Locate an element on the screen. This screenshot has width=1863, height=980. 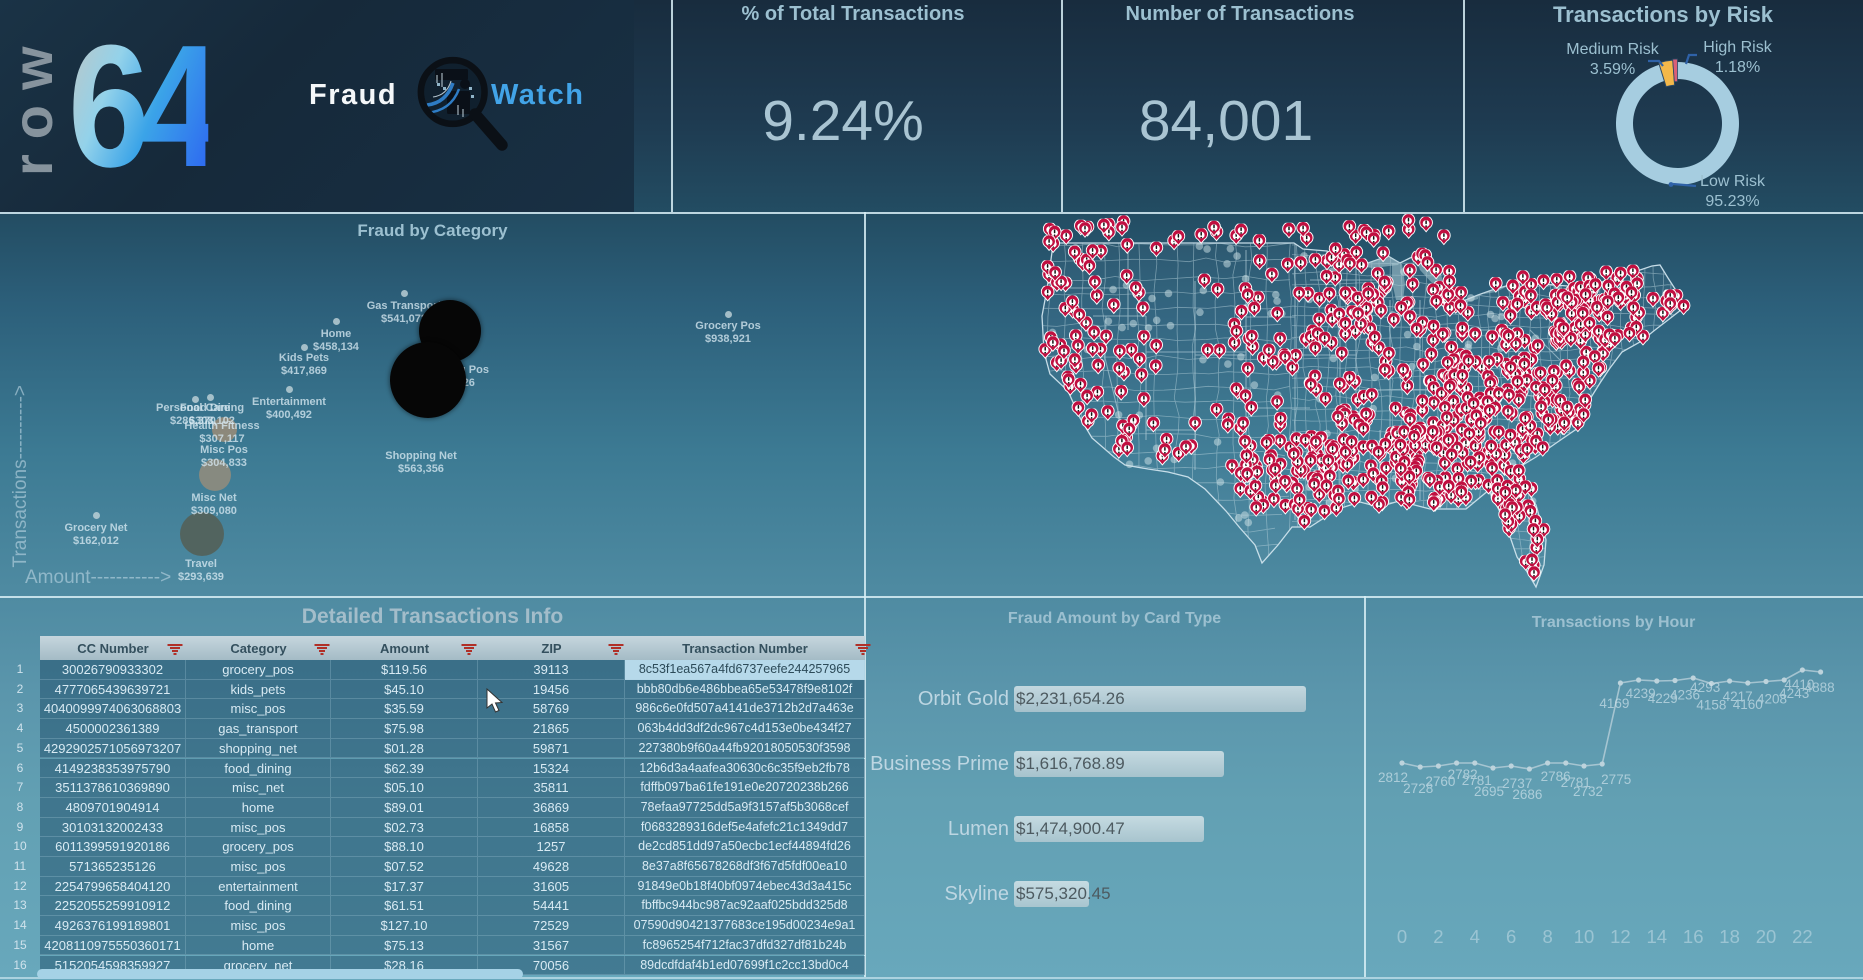
svg-text: 6 is located at coordinates (1511, 936).